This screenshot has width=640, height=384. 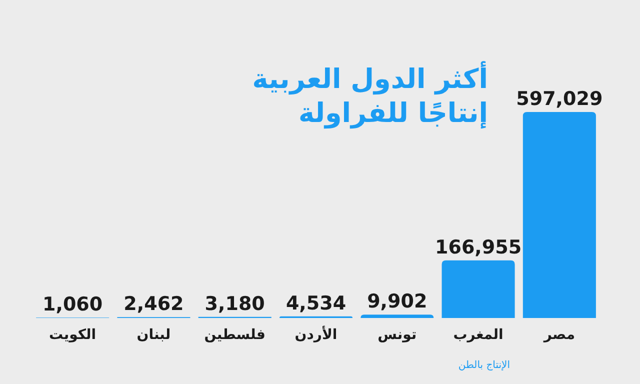 What do you see at coordinates (484, 365) in the screenshot?
I see `text: الإنتاج بالطن` at bounding box center [484, 365].